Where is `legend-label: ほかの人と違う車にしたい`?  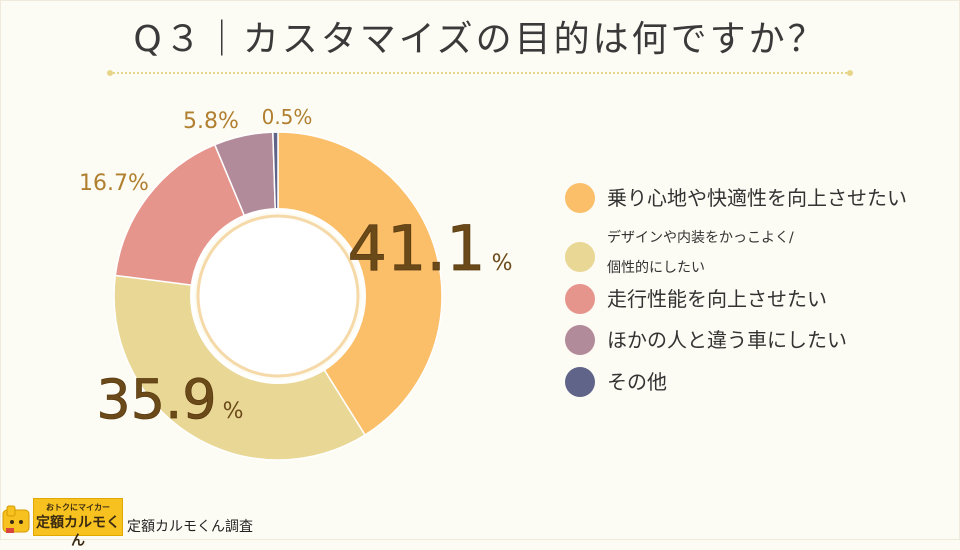
legend-label: ほかの人と違う車にしたい is located at coordinates (727, 340).